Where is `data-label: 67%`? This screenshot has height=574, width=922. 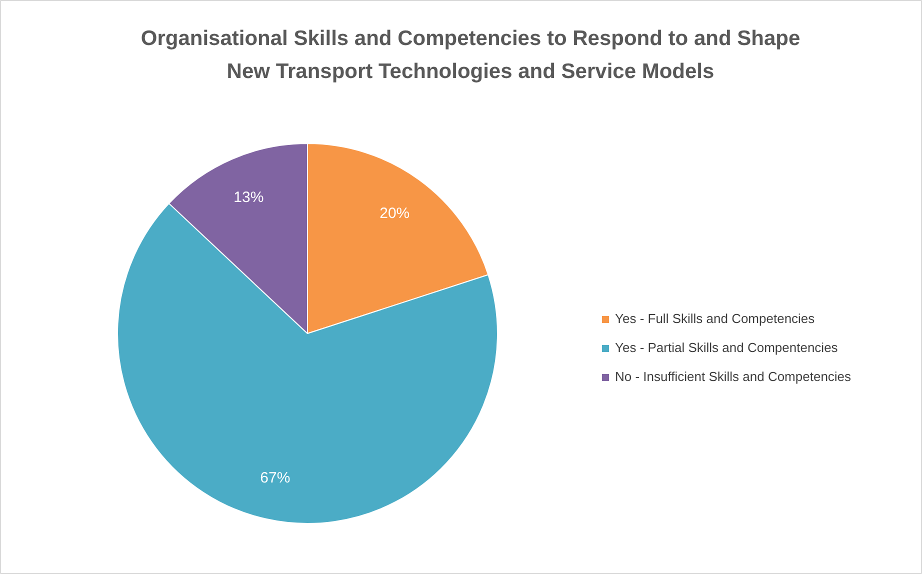
data-label: 67% is located at coordinates (275, 478).